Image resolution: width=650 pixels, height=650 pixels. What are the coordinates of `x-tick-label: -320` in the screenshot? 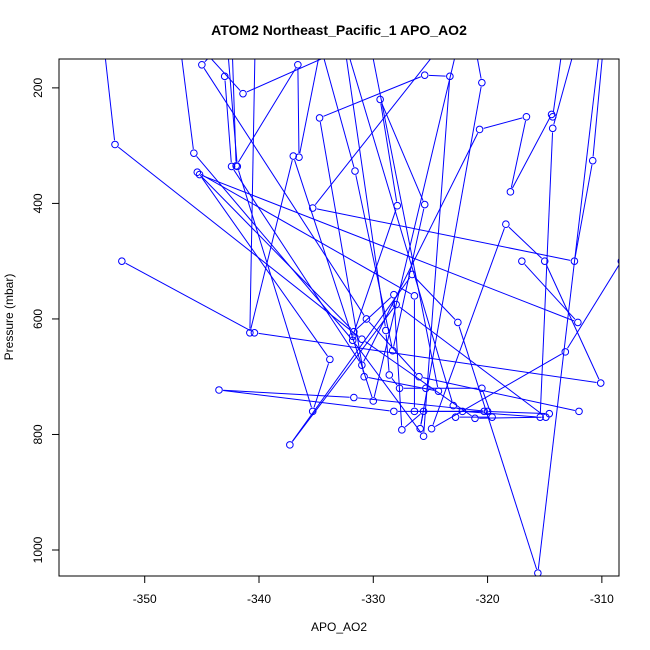 It's located at (488, 599).